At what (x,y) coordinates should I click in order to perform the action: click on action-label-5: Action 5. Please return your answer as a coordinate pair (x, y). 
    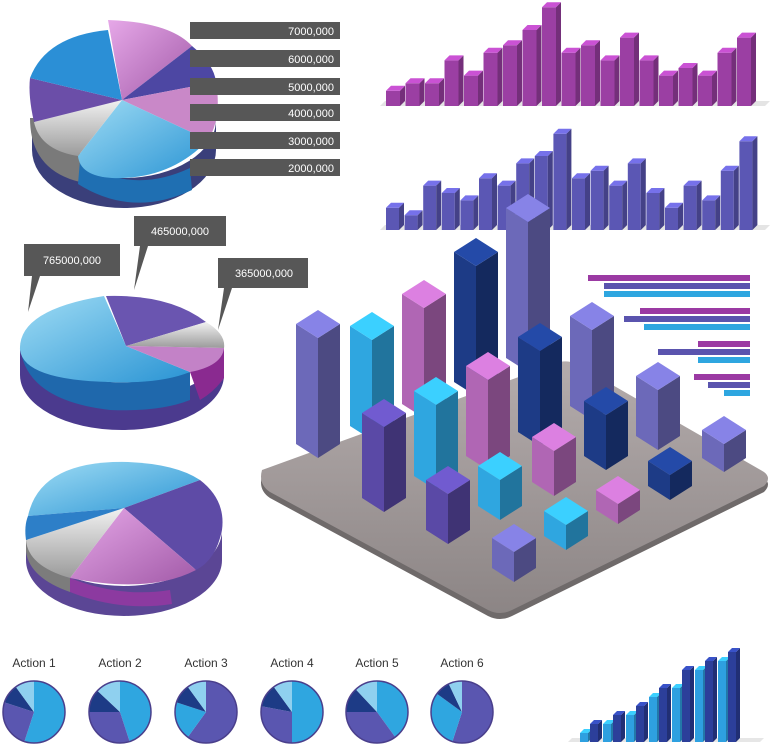
    Looking at the image, I should click on (377, 663).